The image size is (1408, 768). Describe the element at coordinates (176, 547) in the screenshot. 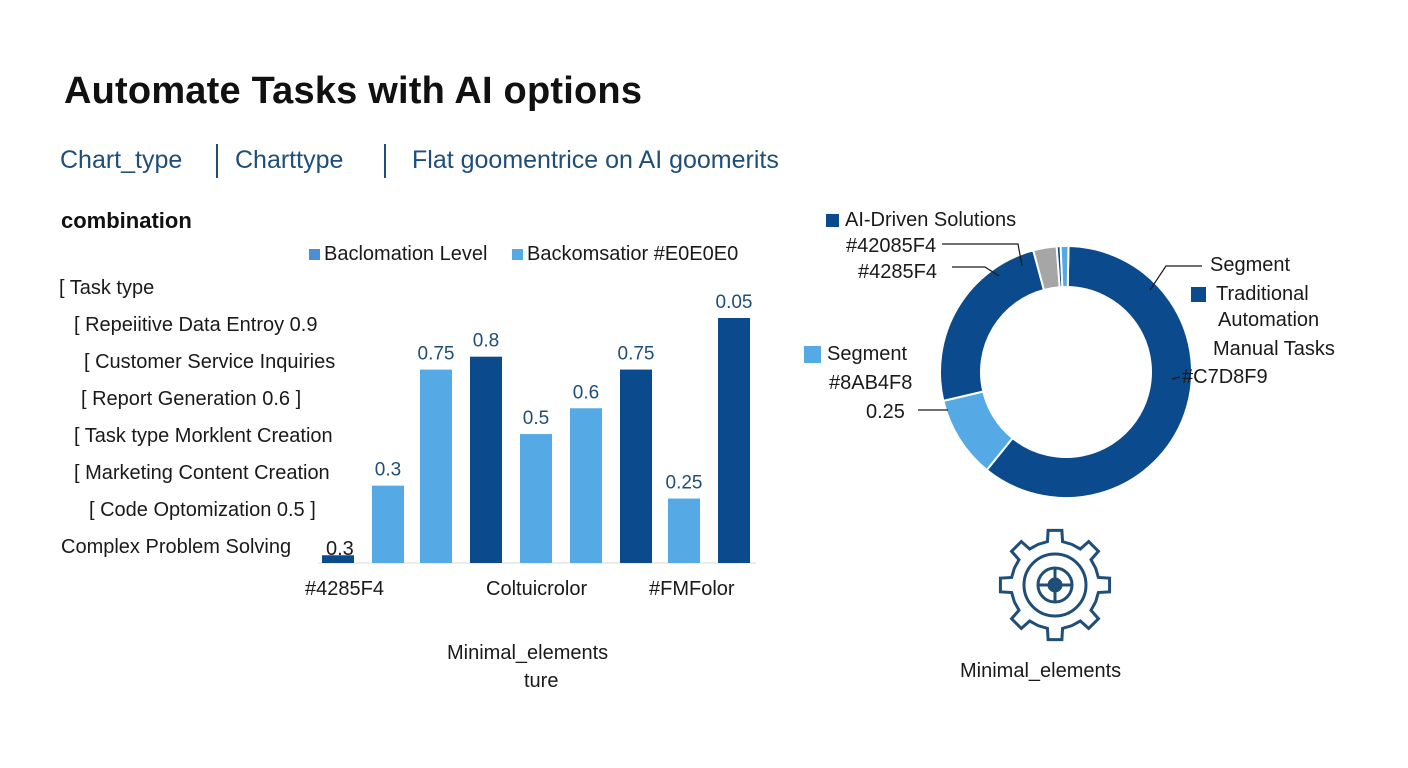

I see `task-list-line: Complex Problem Solving` at that location.